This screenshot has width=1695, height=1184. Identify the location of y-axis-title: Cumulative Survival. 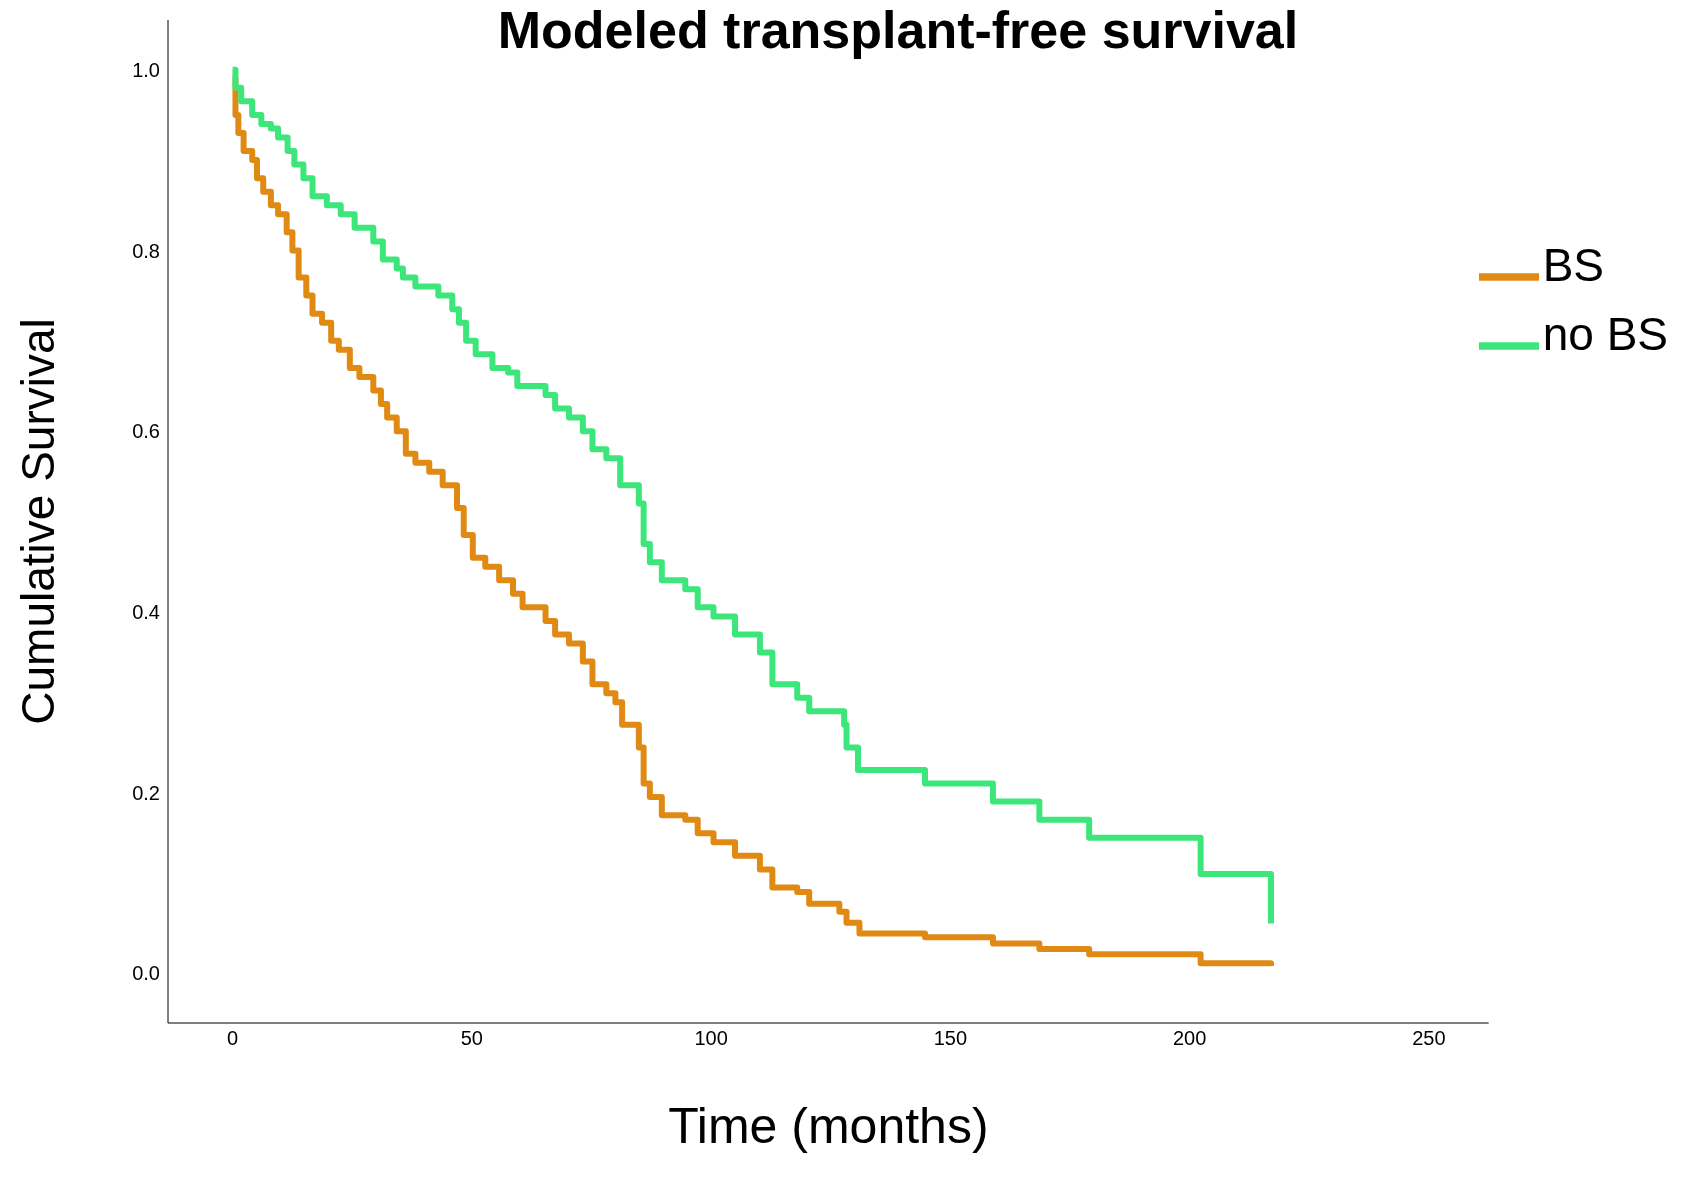
(38, 521).